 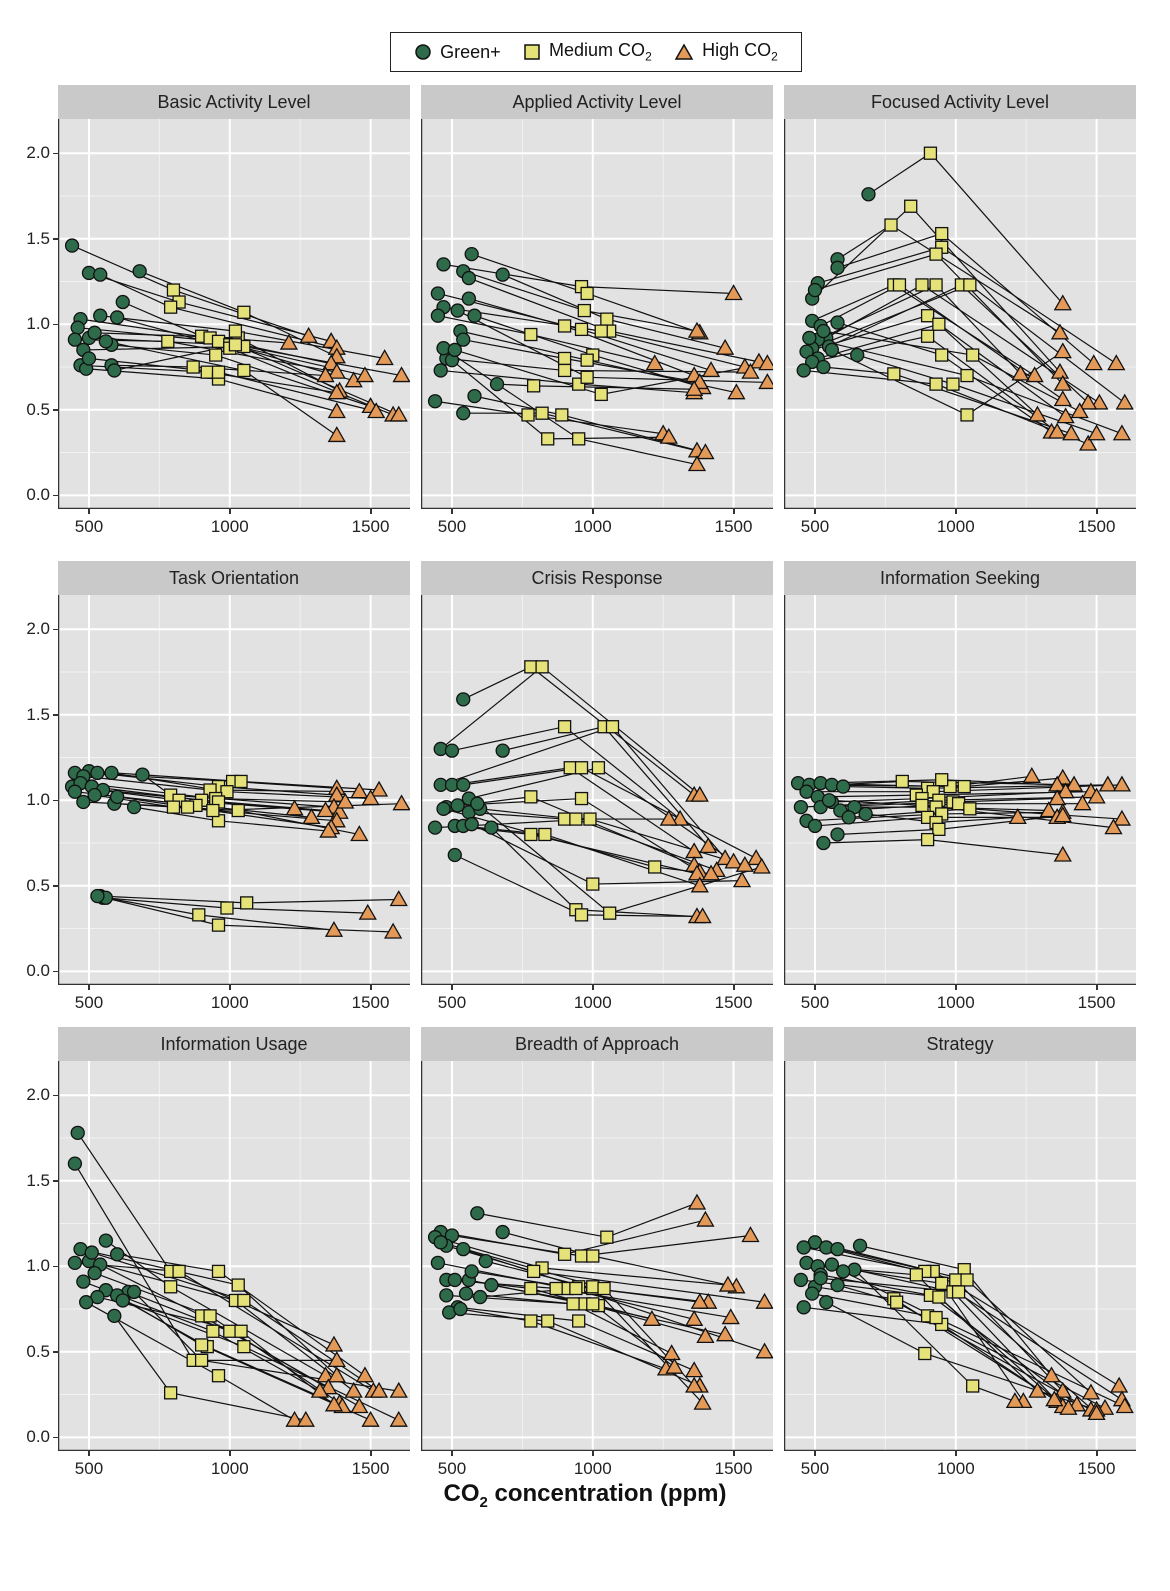 What do you see at coordinates (774, 56) in the screenshot?
I see `legend-label-high-sub: 2` at bounding box center [774, 56].